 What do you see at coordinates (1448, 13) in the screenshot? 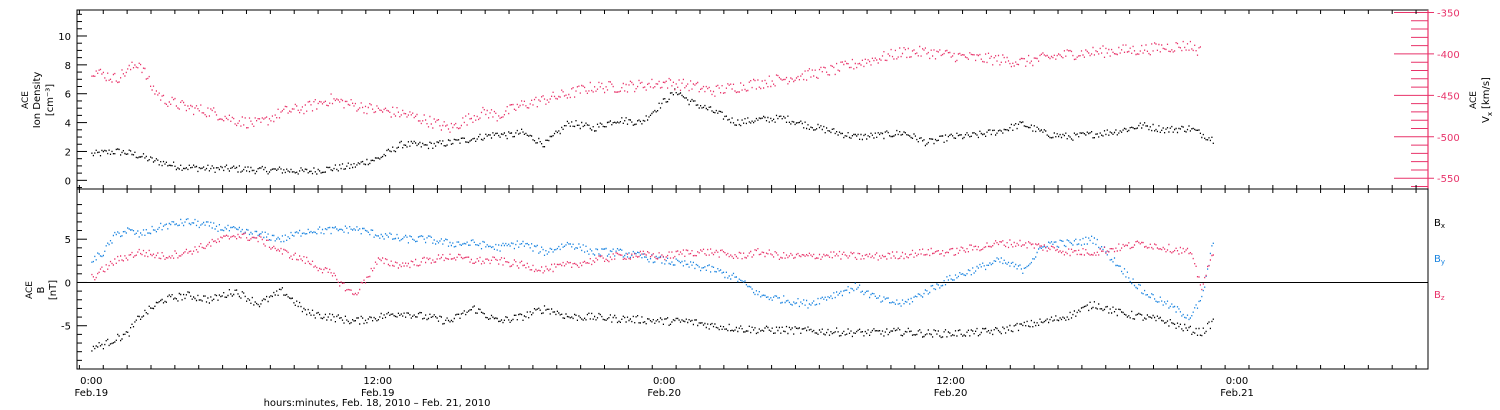
I see `ytick-label-right: -350` at bounding box center [1448, 13].